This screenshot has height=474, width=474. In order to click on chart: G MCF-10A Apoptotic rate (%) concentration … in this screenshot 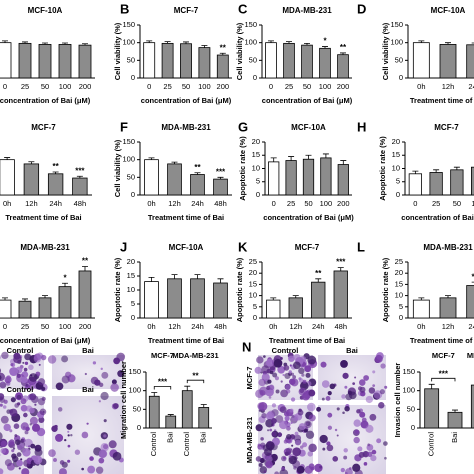, I will do `click(296, 170)`.